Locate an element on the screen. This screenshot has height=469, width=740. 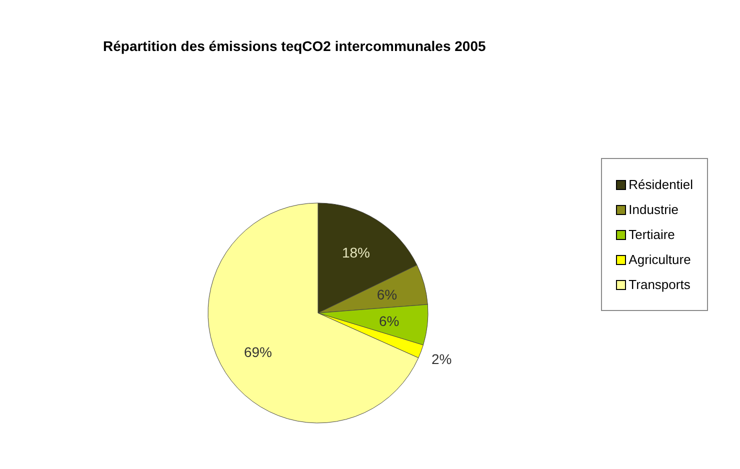
legend-label: Industrie is located at coordinates (653, 209).